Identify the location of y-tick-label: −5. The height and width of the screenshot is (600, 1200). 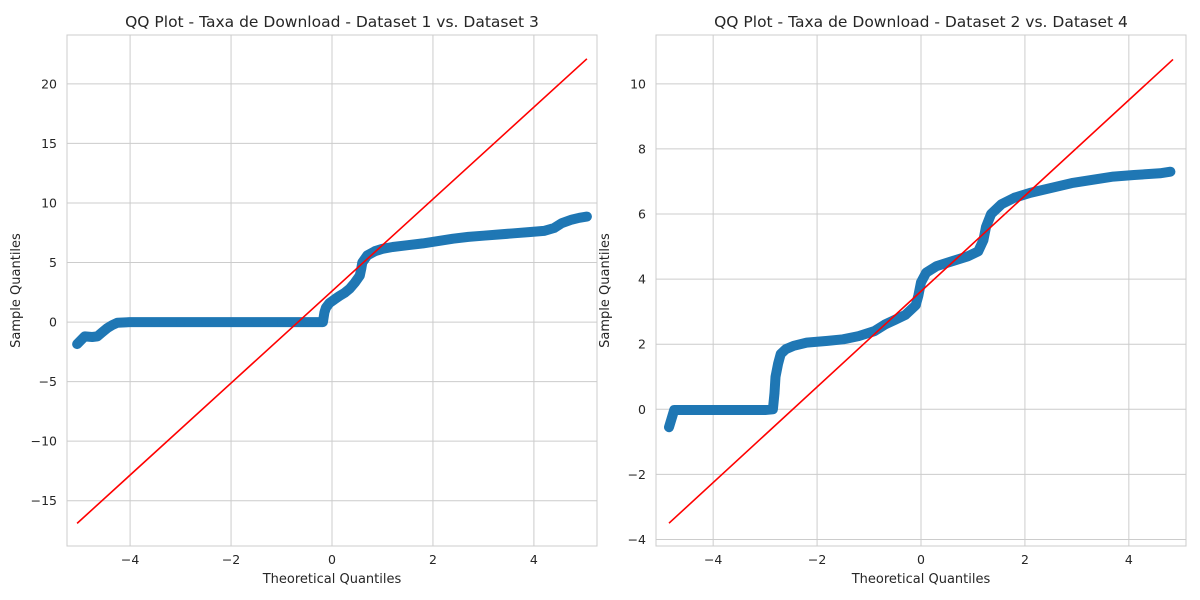
(48, 381).